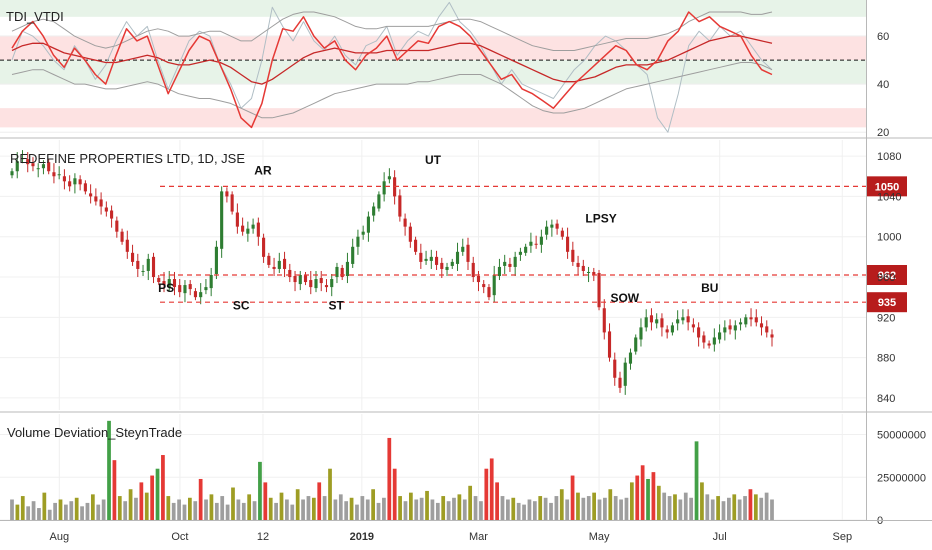 This screenshot has width=932, height=550. I want to click on price-tick-label: 960, so click(886, 278).